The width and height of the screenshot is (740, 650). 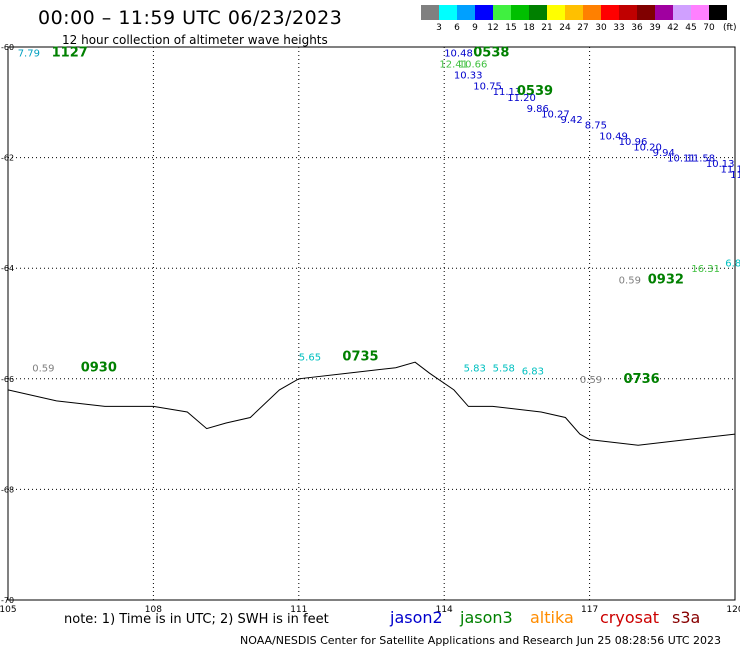 What do you see at coordinates (310, 358) in the screenshot?
I see `wave-height-label: 5.65` at bounding box center [310, 358].